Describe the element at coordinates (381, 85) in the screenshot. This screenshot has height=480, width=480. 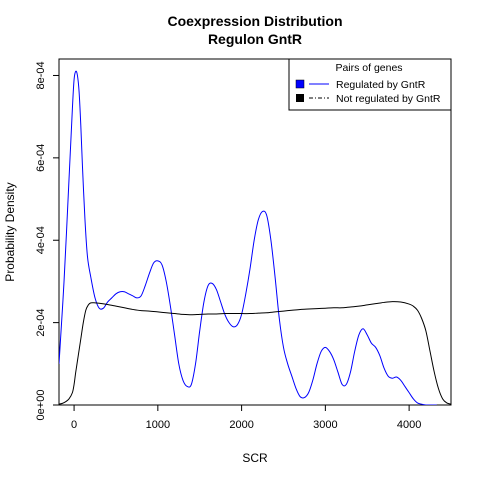
I see `legend-entry-regulated: Regulated by GntR` at that location.